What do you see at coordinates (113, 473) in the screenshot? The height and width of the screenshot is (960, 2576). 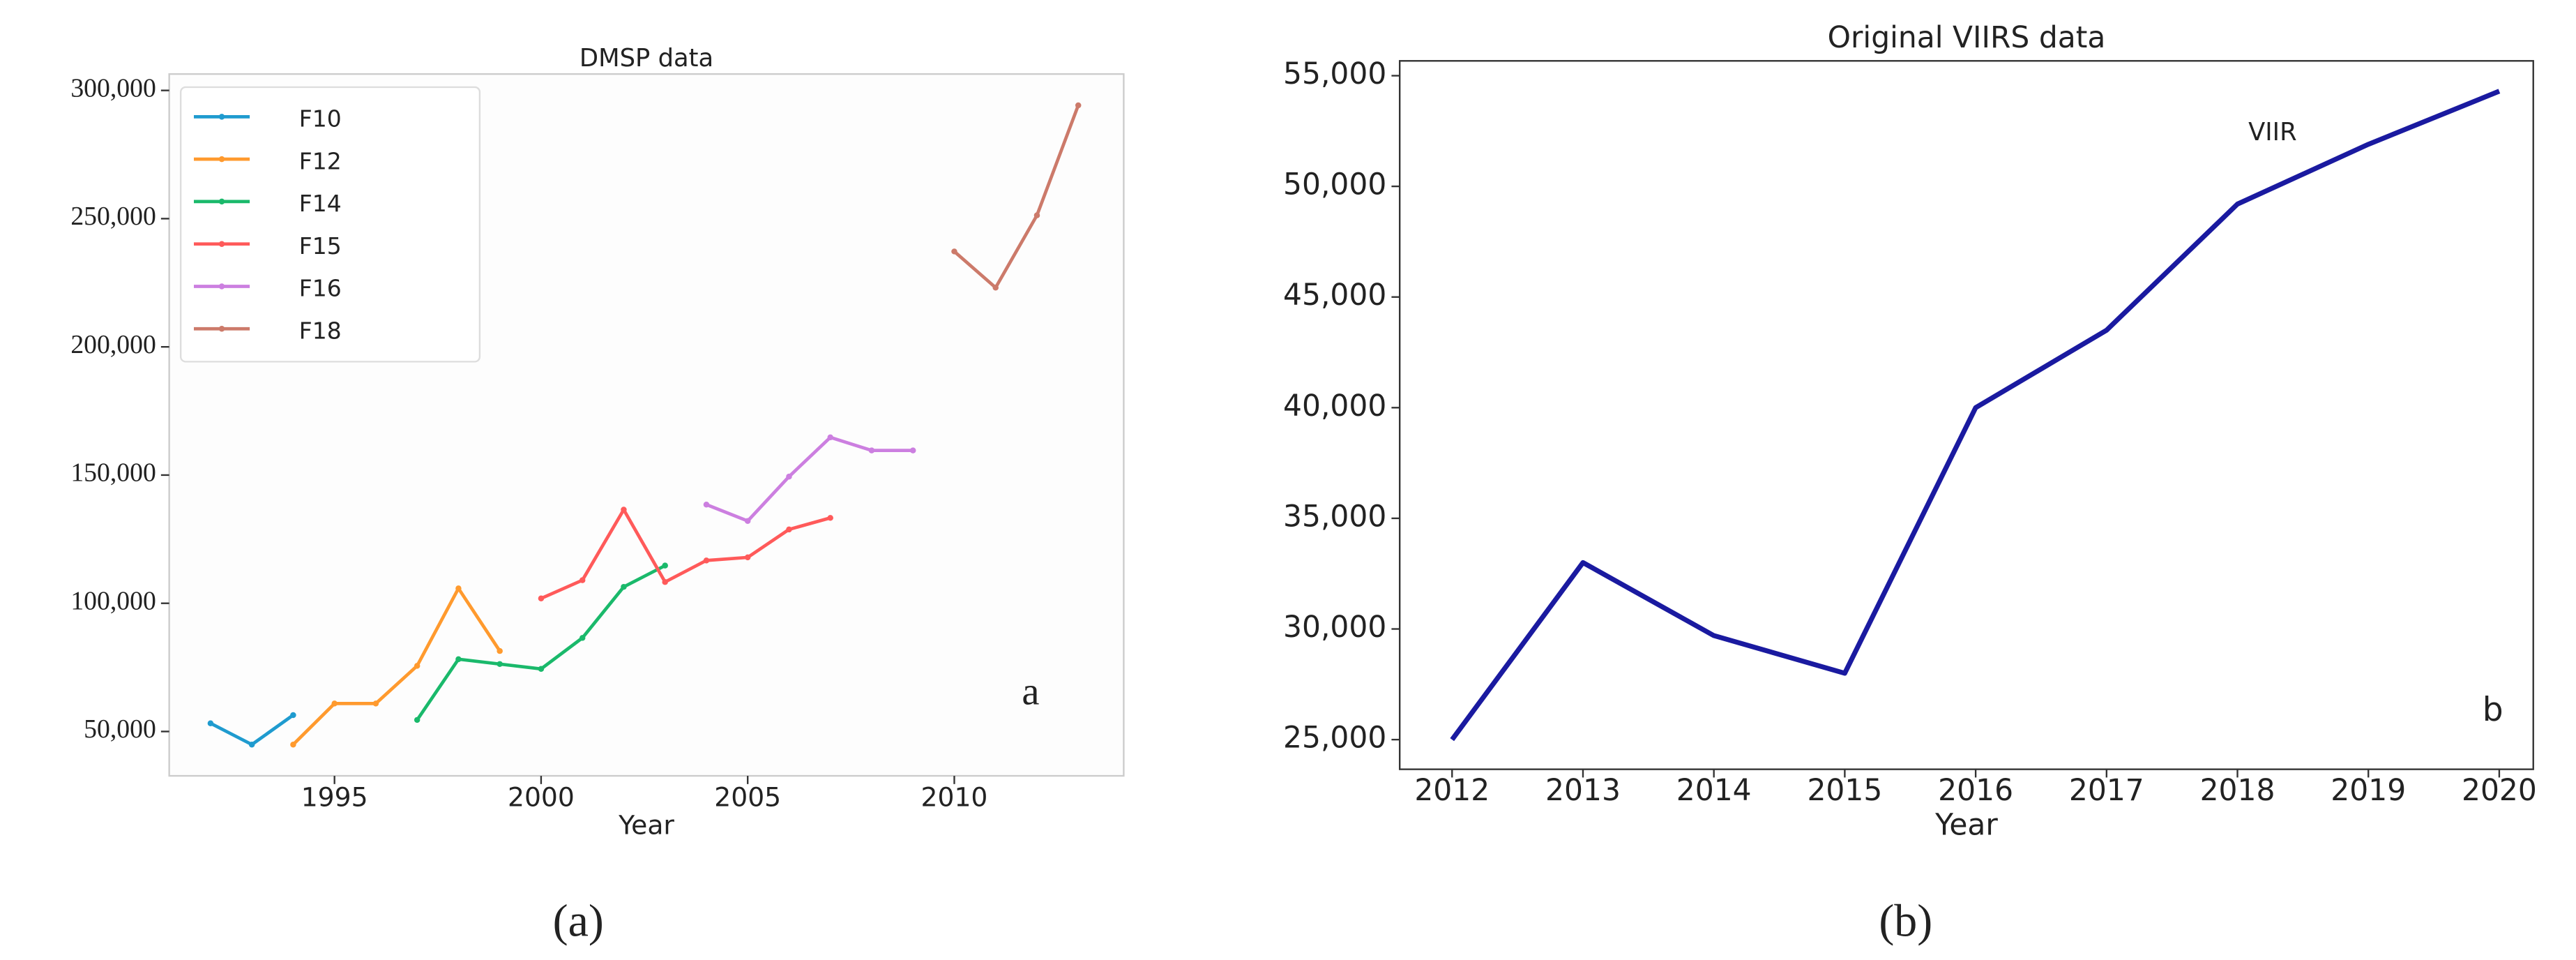 I see `y-tick-label: 150,000` at bounding box center [113, 473].